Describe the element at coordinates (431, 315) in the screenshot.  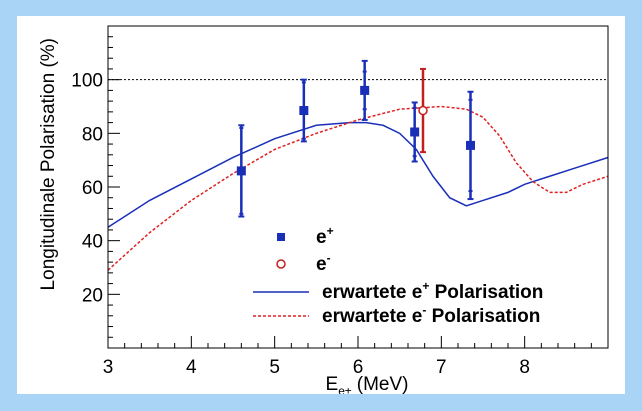
I see `legend-label-electron-expected: erwartete e- Polarisation` at that location.